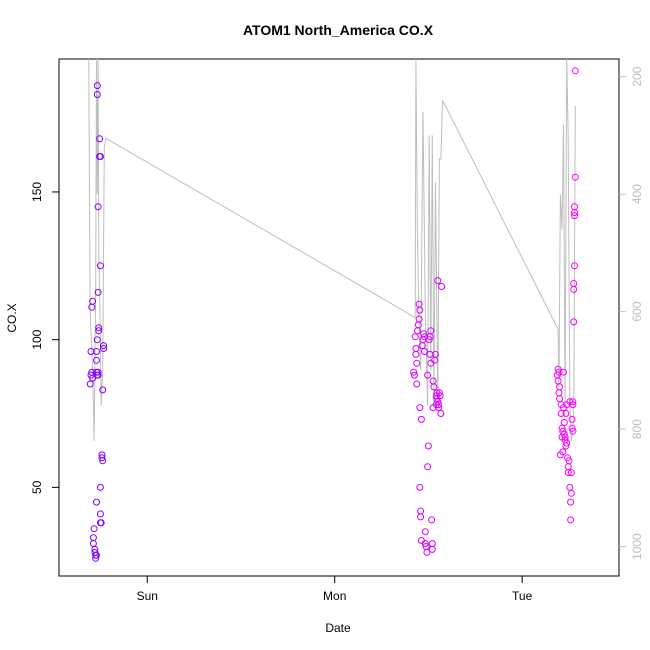  What do you see at coordinates (147, 596) in the screenshot?
I see `x-tick-label: Sun` at bounding box center [147, 596].